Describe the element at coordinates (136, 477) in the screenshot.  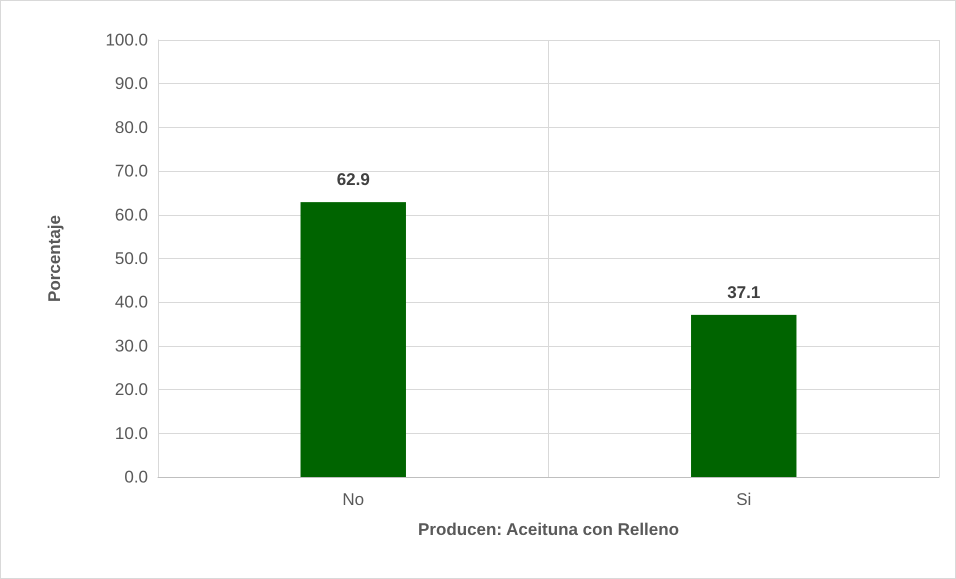
I see `y-tick-label: 0.0` at that location.